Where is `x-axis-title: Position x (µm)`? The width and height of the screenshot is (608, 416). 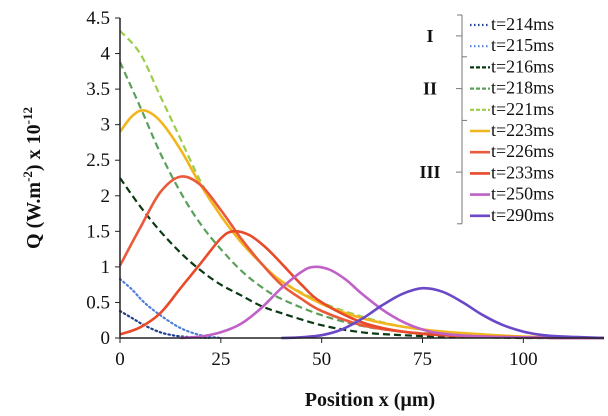
x-axis-title: Position x (µm) is located at coordinates (370, 400).